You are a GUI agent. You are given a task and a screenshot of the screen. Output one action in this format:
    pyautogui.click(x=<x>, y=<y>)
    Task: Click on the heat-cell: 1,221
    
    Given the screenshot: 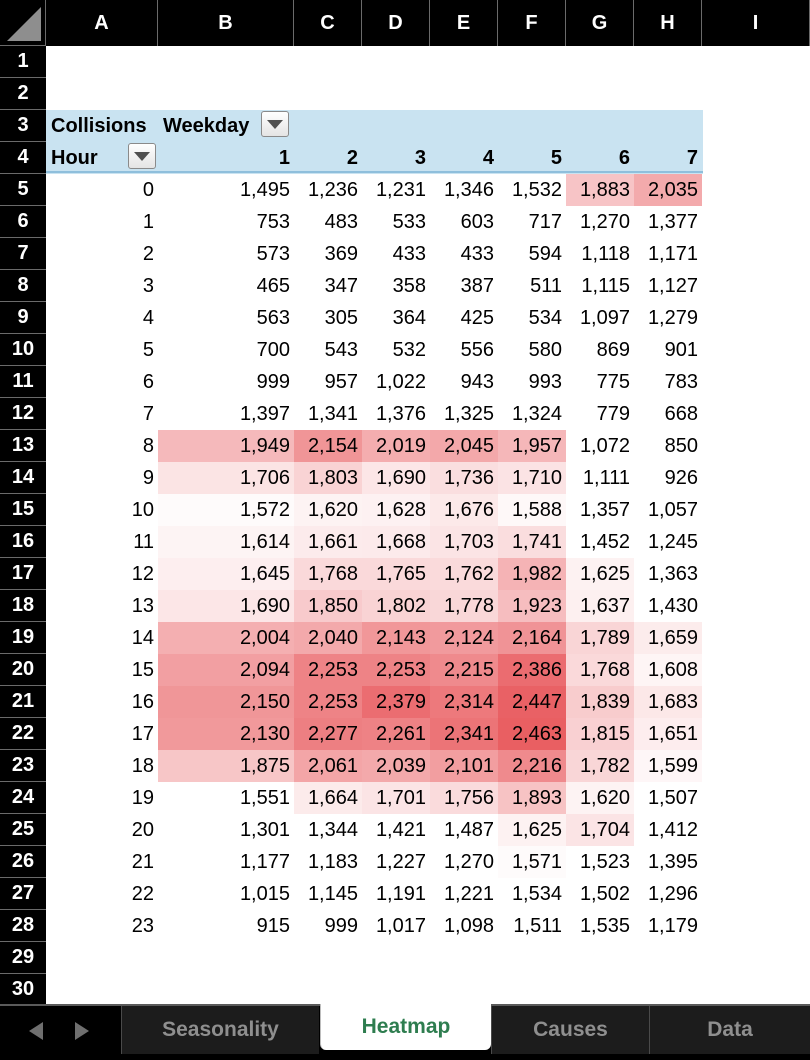 What is the action you would take?
    pyautogui.click(x=468, y=893)
    